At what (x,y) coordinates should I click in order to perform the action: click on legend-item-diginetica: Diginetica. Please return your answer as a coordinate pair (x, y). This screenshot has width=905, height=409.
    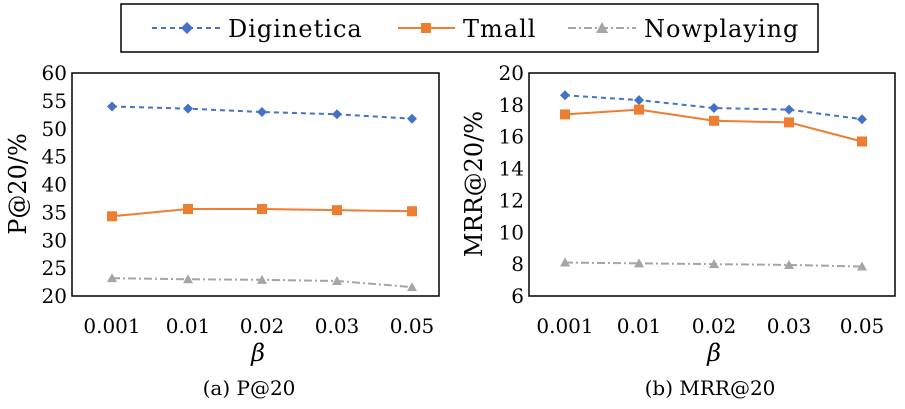
    Looking at the image, I should click on (257, 29).